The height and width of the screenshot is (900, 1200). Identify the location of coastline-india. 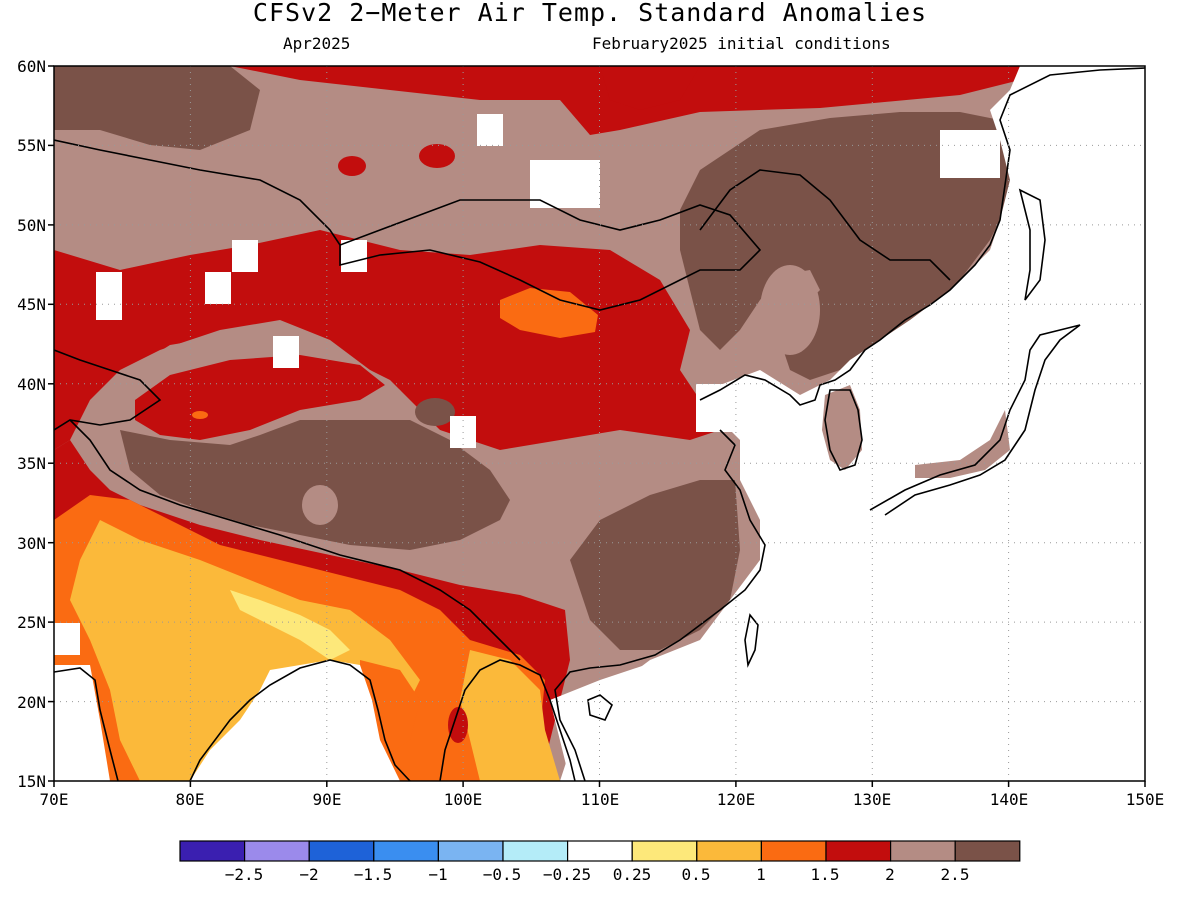
(232, 720).